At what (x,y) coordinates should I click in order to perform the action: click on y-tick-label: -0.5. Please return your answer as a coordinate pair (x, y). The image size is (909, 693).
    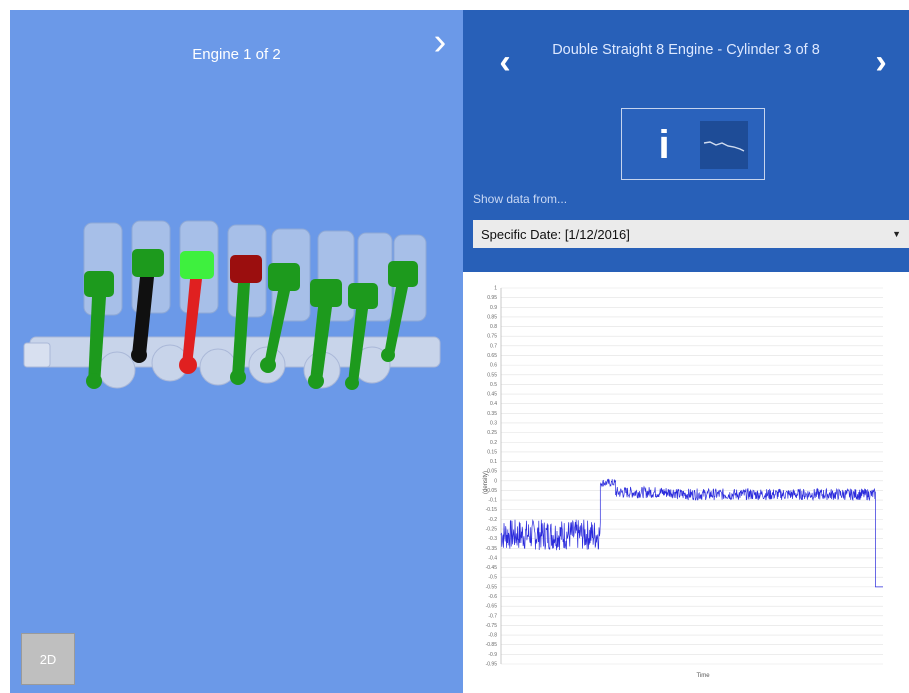
    Looking at the image, I should click on (492, 578).